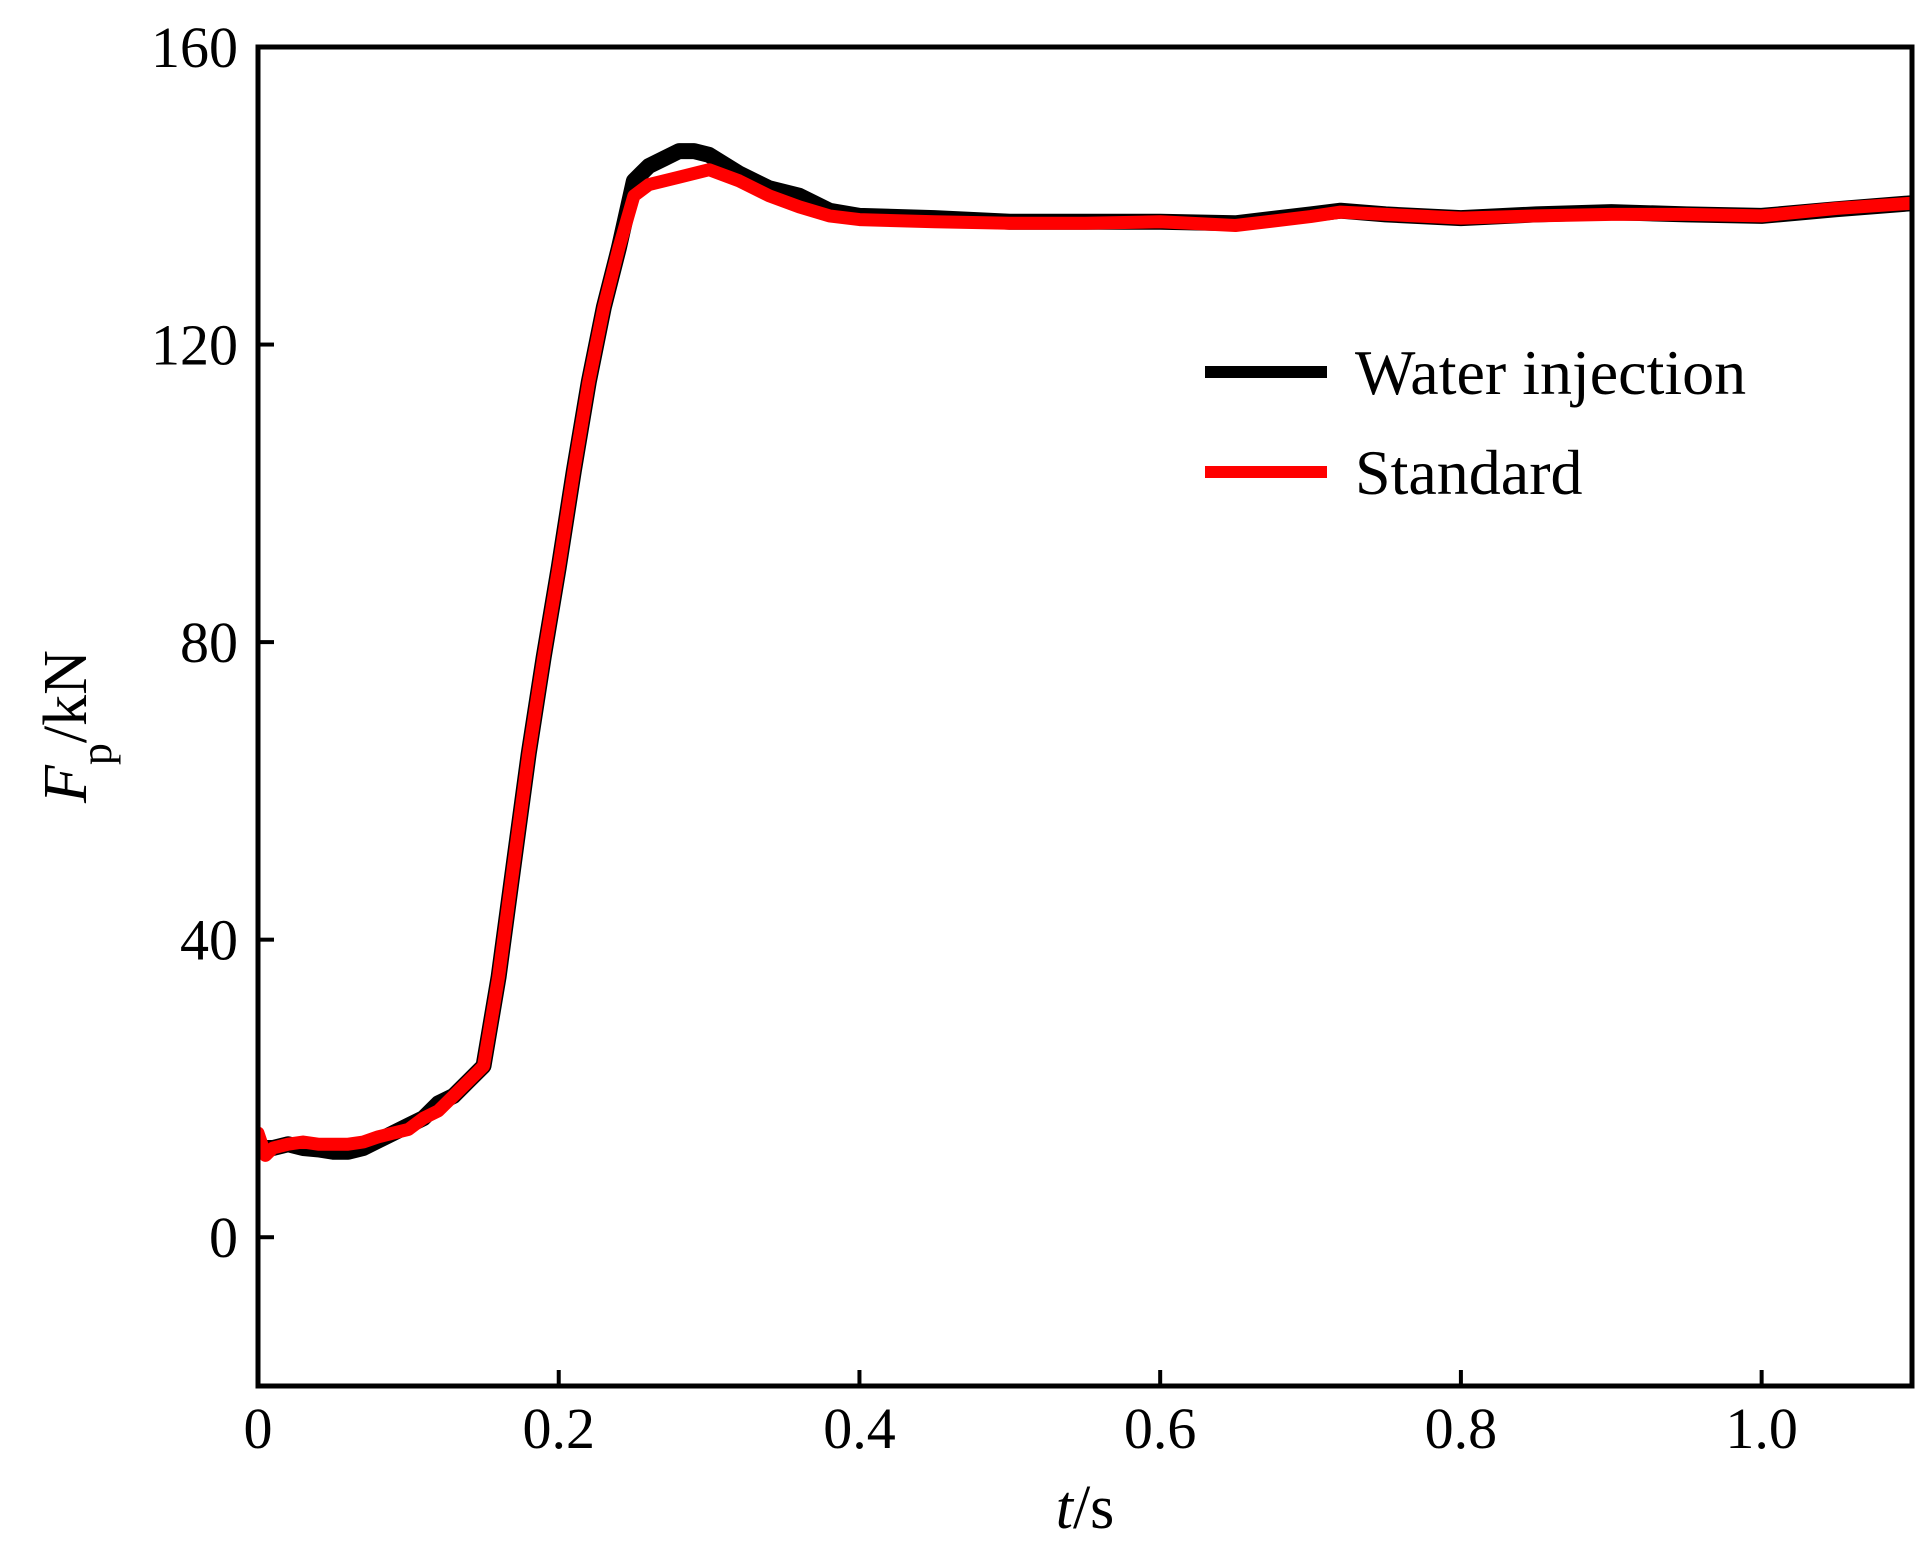 The image size is (1923, 1559). Describe the element at coordinates (558, 1428) in the screenshot. I see `x-tick-label: 0.2` at that location.